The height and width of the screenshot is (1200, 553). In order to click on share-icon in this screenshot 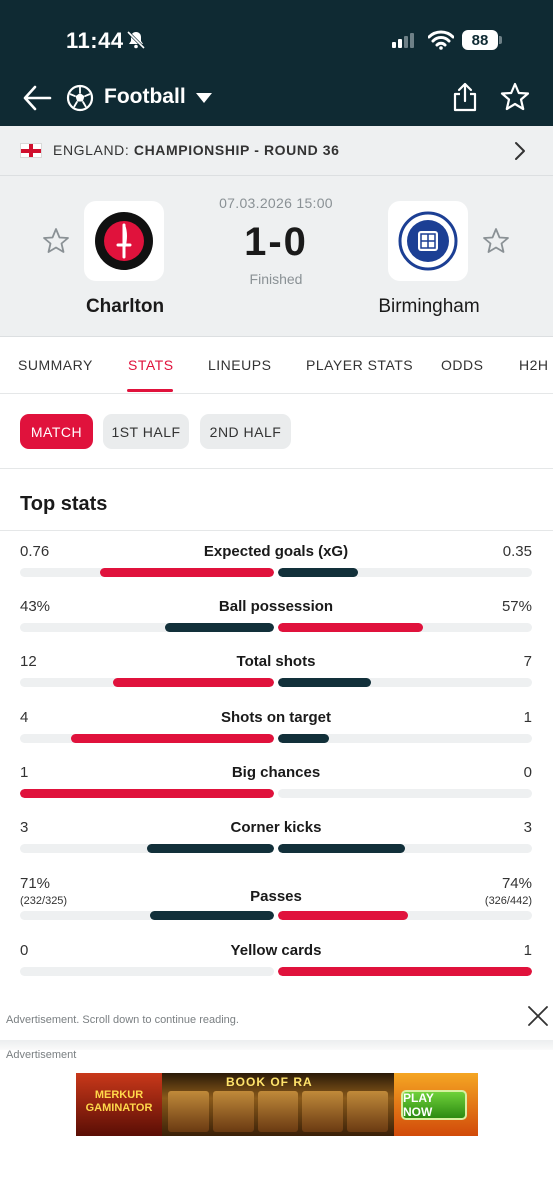, I will do `click(465, 97)`.